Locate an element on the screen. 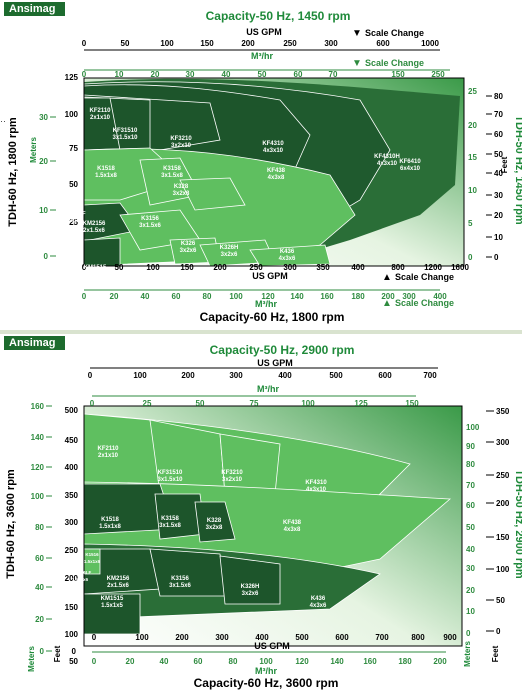 The image size is (522, 691). right-meter-tick: 15 is located at coordinates (472, 157).